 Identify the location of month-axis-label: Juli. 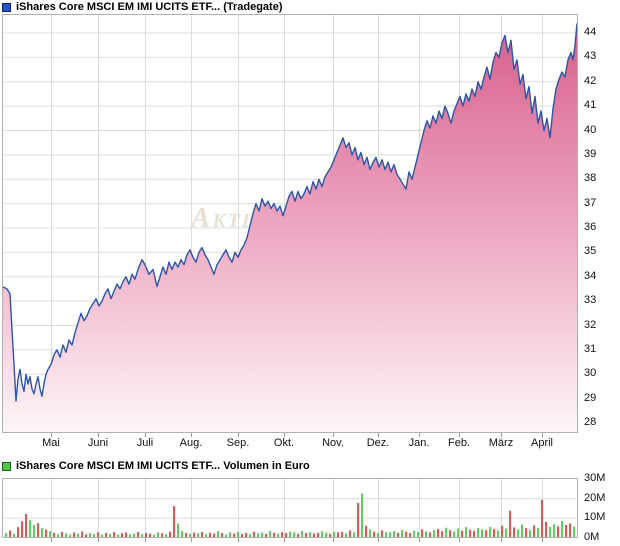
(145, 443).